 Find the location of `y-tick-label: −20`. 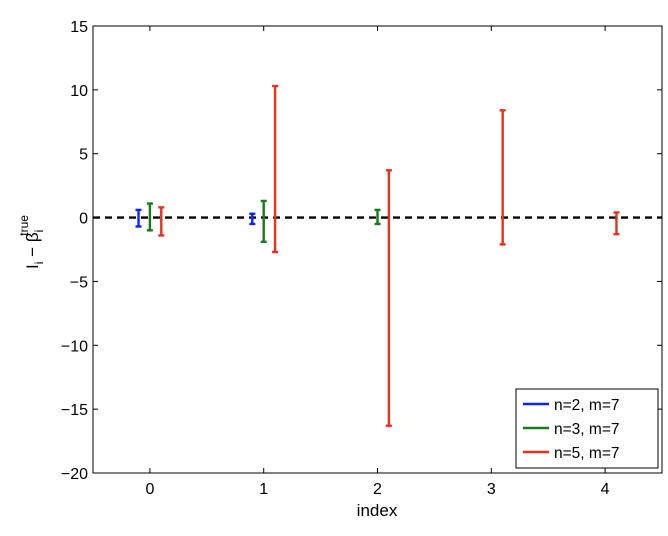

y-tick-label: −20 is located at coordinates (74, 474).